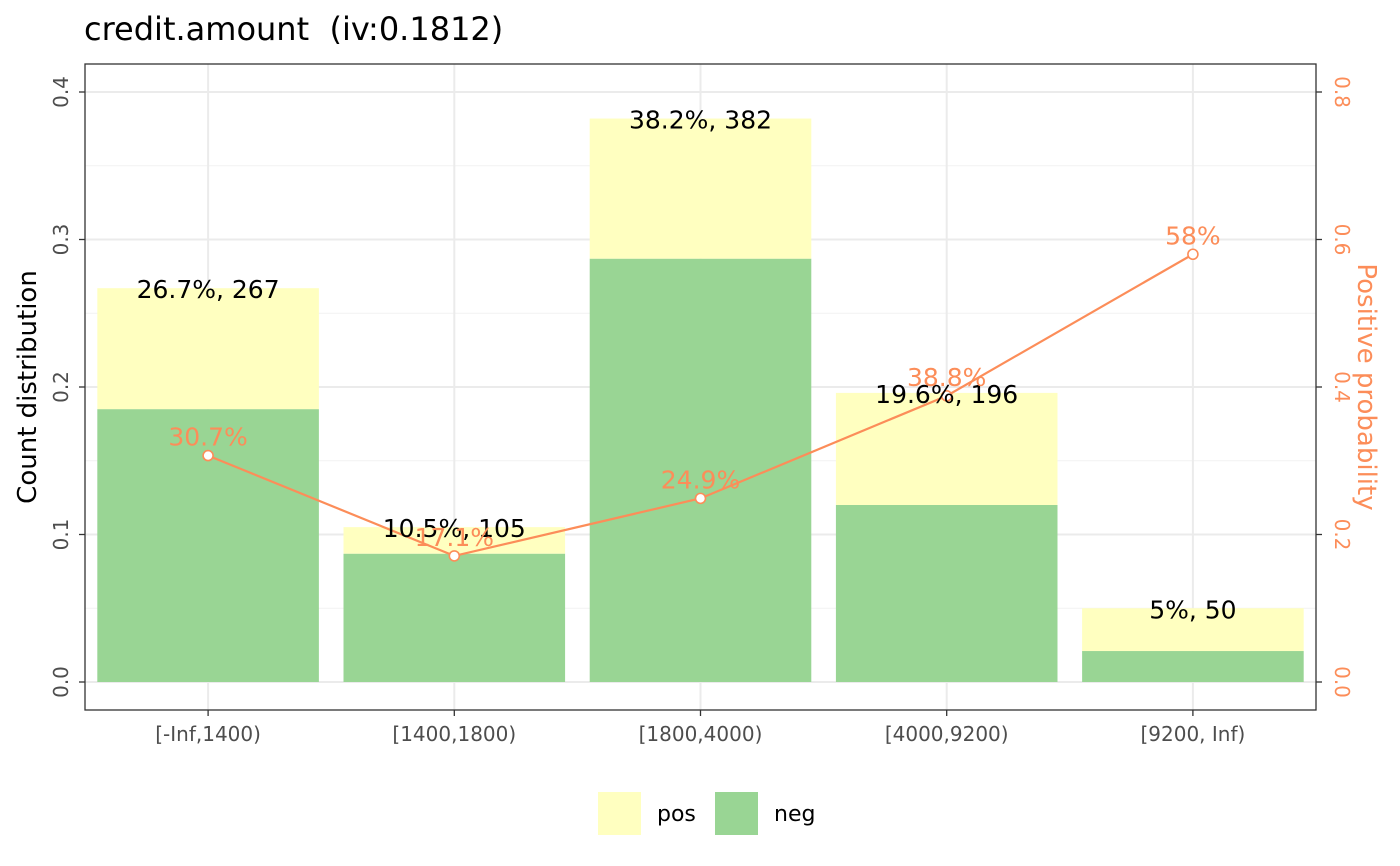 Image resolution: width=1400 pixels, height=866 pixels. What do you see at coordinates (1366, 386) in the screenshot?
I see `y2-axis-title: Positive probability` at bounding box center [1366, 386].